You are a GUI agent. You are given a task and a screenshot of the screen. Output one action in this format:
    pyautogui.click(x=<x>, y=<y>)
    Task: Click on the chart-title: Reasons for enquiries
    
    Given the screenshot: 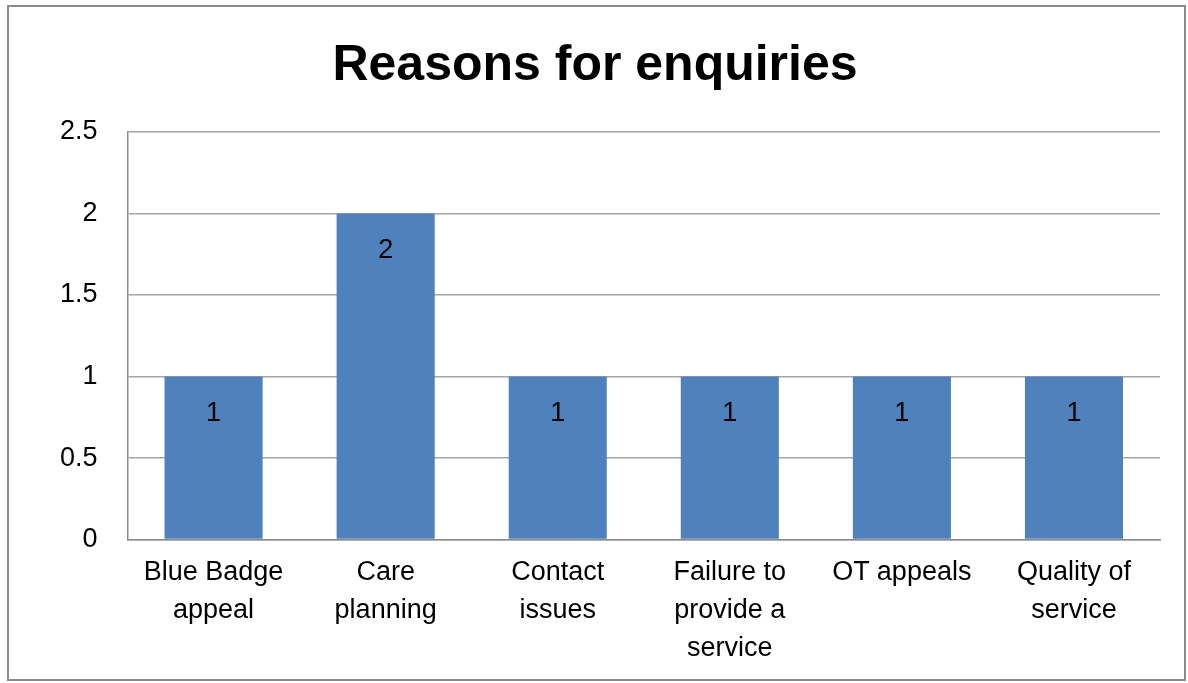 What is the action you would take?
    pyautogui.click(x=595, y=62)
    